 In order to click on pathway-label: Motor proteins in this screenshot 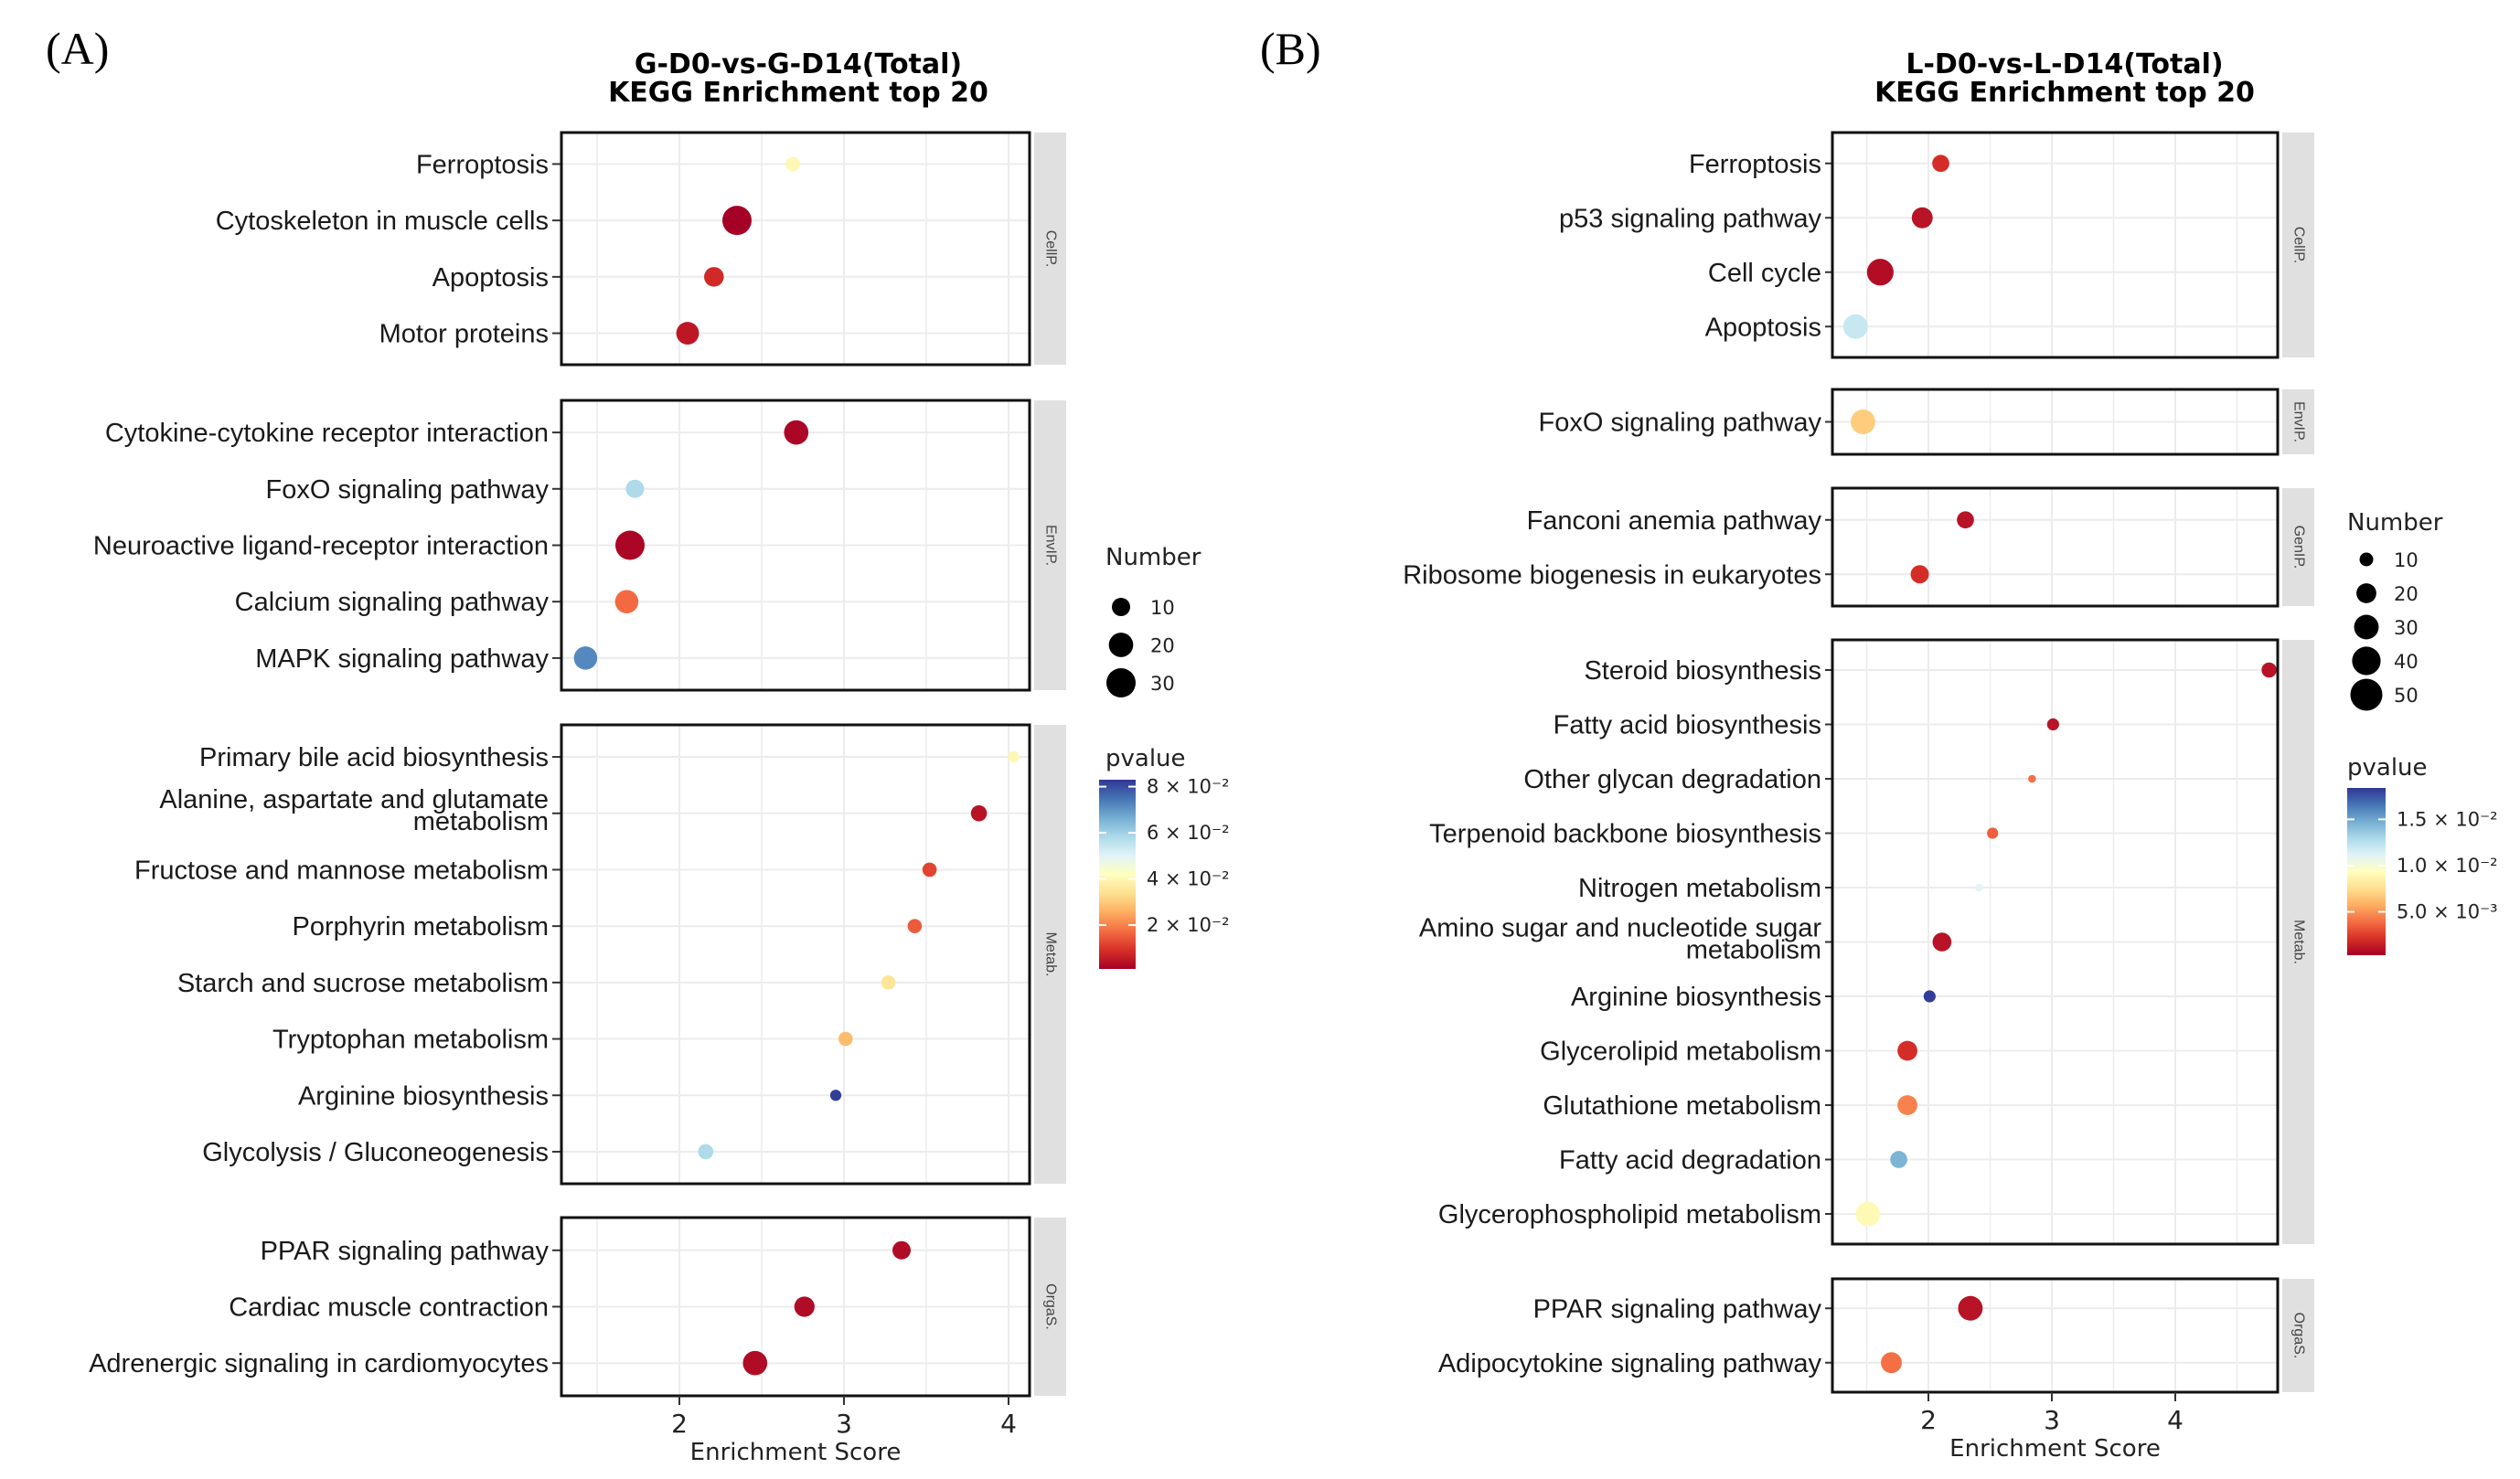, I will do `click(464, 334)`.